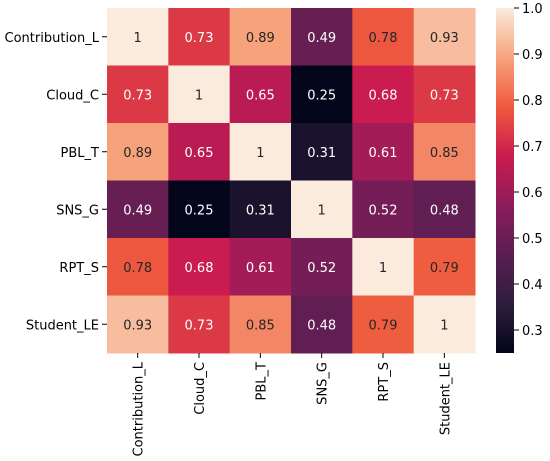  What do you see at coordinates (261, 381) in the screenshot?
I see `x-tick-label: PBL_T` at bounding box center [261, 381].